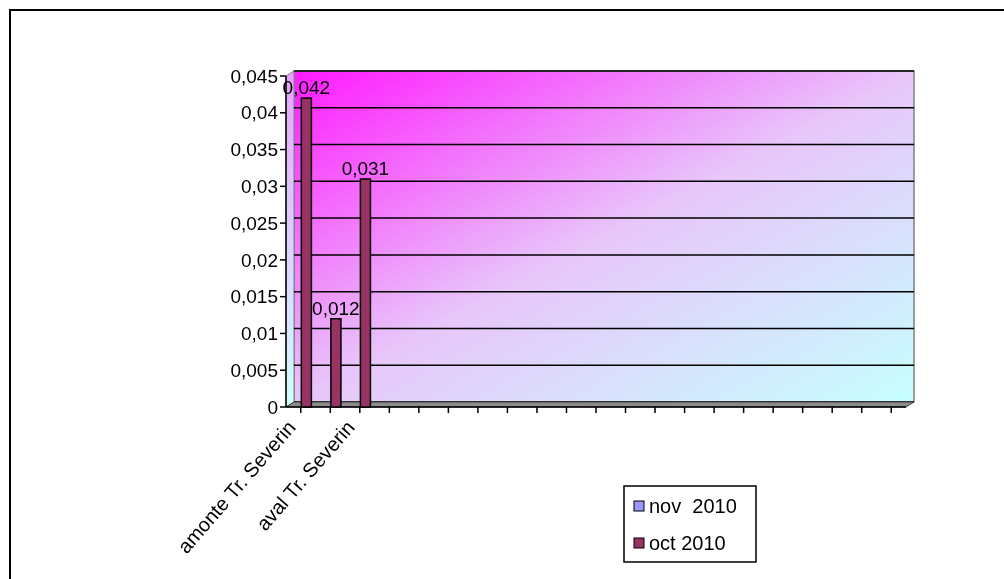 The image size is (1004, 579). What do you see at coordinates (254, 370) in the screenshot?
I see `y-tick-label: 0,005` at bounding box center [254, 370].